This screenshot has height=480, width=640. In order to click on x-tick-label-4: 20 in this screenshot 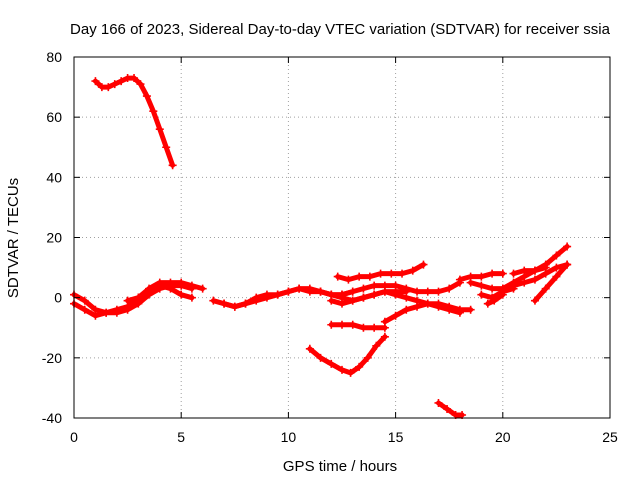, I will do `click(503, 437)`.